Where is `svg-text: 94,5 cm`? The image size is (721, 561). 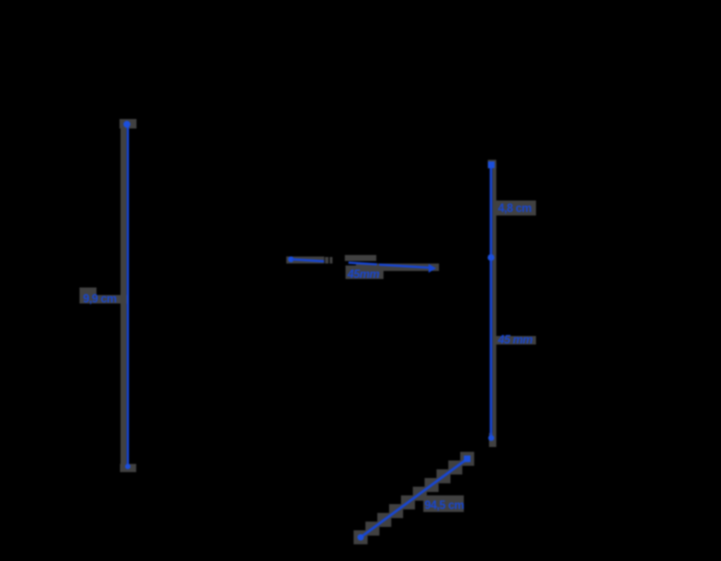 svg-text: 94,5 cm is located at coordinates (445, 506).